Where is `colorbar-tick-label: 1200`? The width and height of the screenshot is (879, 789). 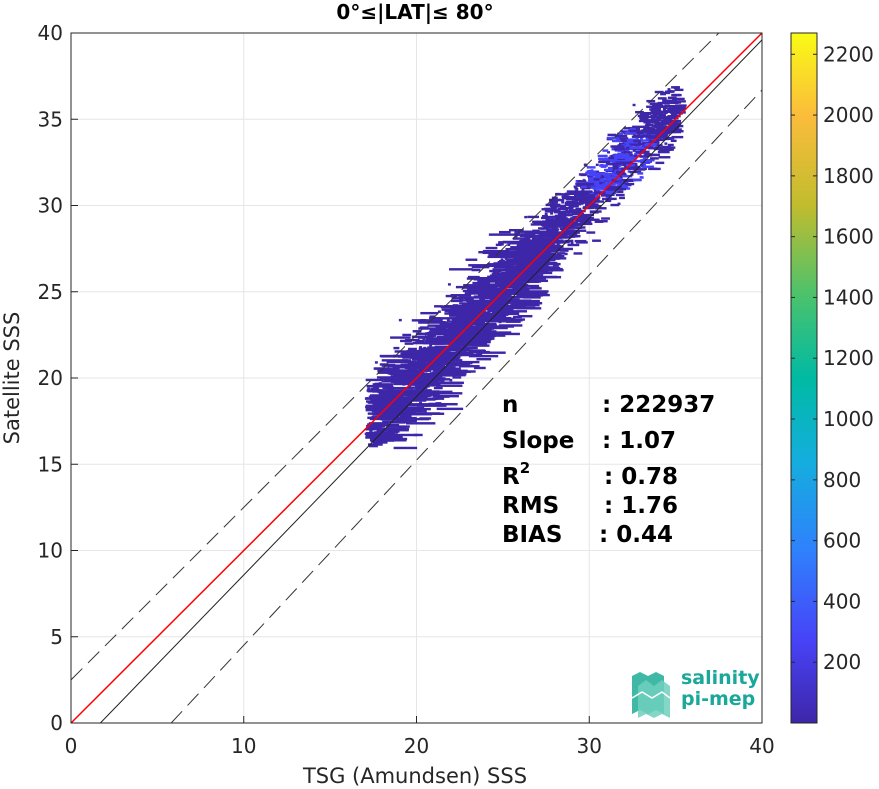
colorbar-tick-label: 1200 is located at coordinates (848, 358).